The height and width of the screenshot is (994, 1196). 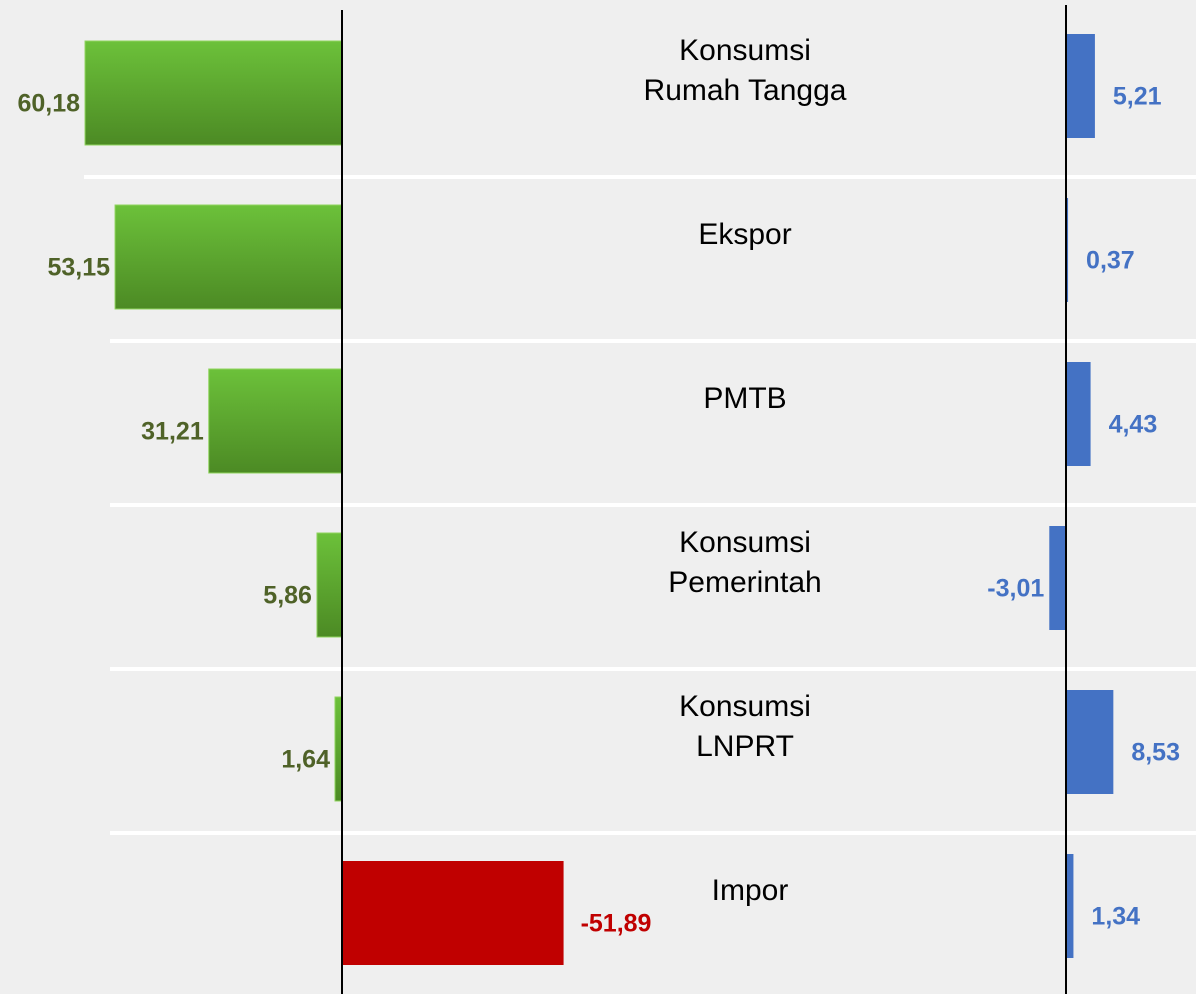 What do you see at coordinates (172, 432) in the screenshot?
I see `value-label: 31,21` at bounding box center [172, 432].